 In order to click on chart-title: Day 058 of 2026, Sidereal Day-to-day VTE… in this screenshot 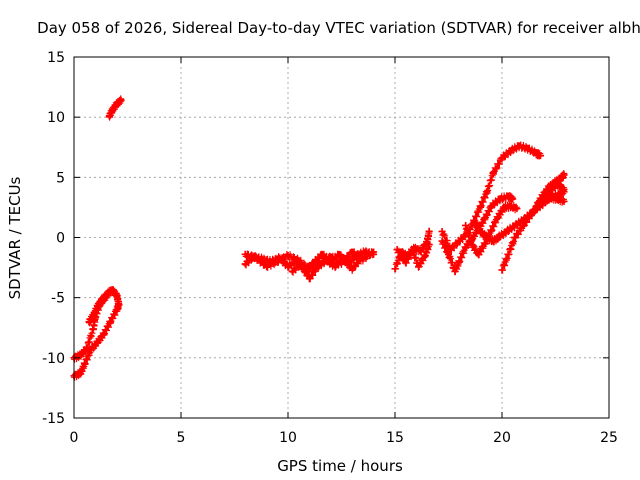, I will do `click(338, 28)`.